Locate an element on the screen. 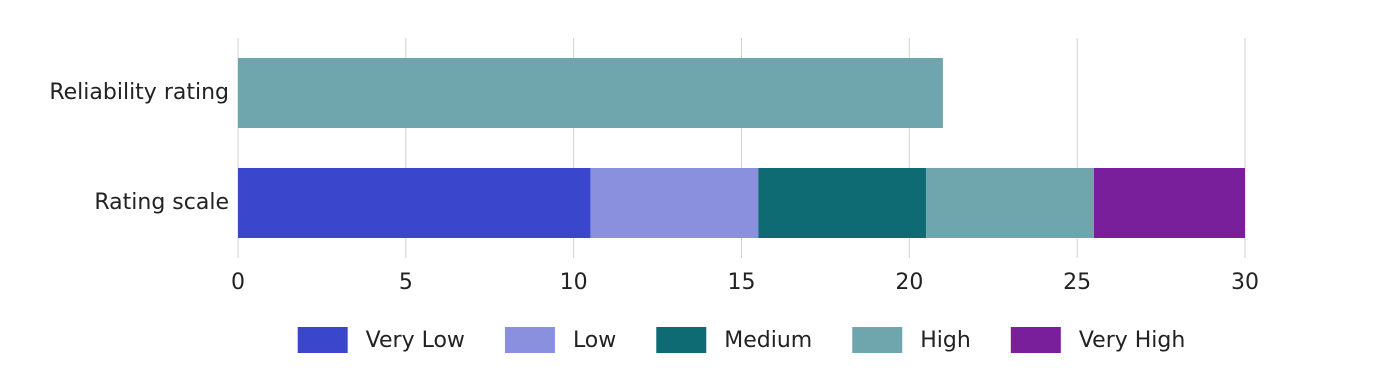  y-tick-label: Rating scale is located at coordinates (161, 202).